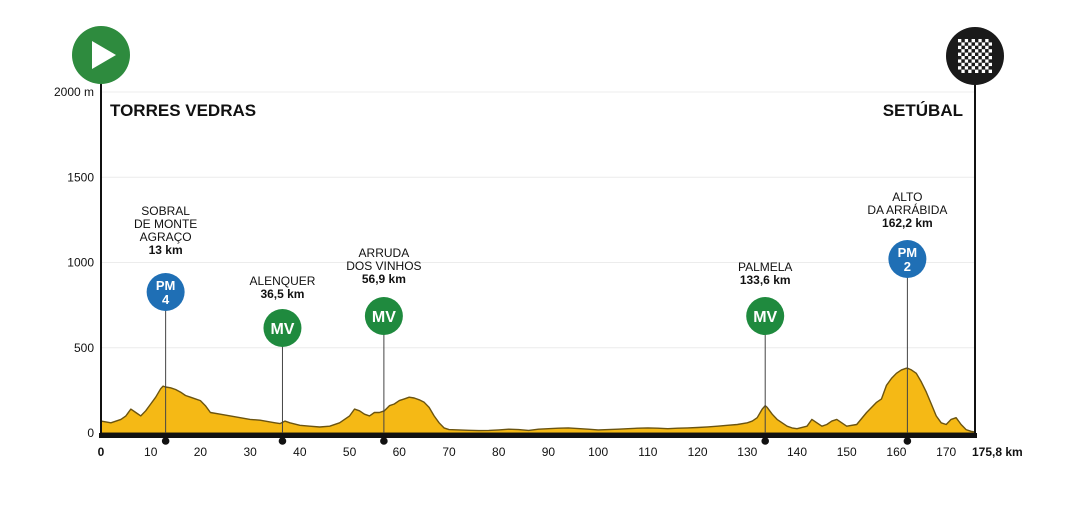  I want to click on climb-badge-category: PM, so click(166, 285).